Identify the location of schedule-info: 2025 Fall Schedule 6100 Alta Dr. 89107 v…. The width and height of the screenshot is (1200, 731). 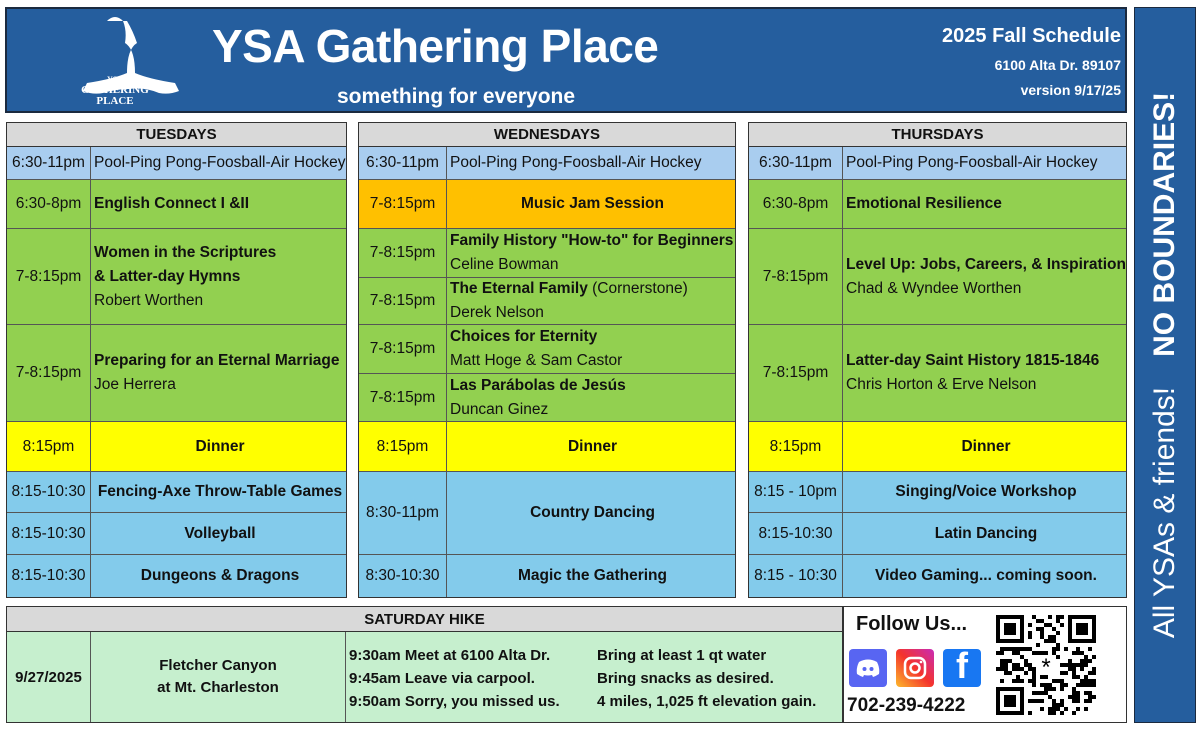
(1031, 66).